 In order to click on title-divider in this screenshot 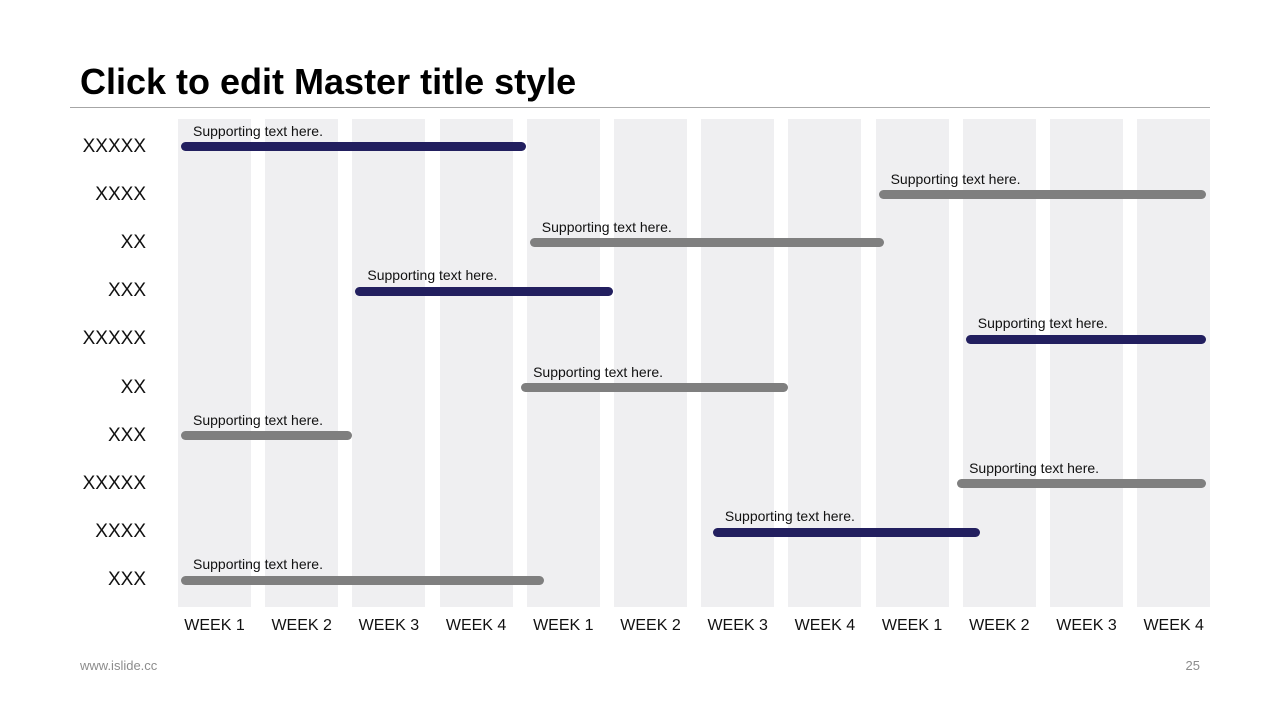, I will do `click(640, 107)`.